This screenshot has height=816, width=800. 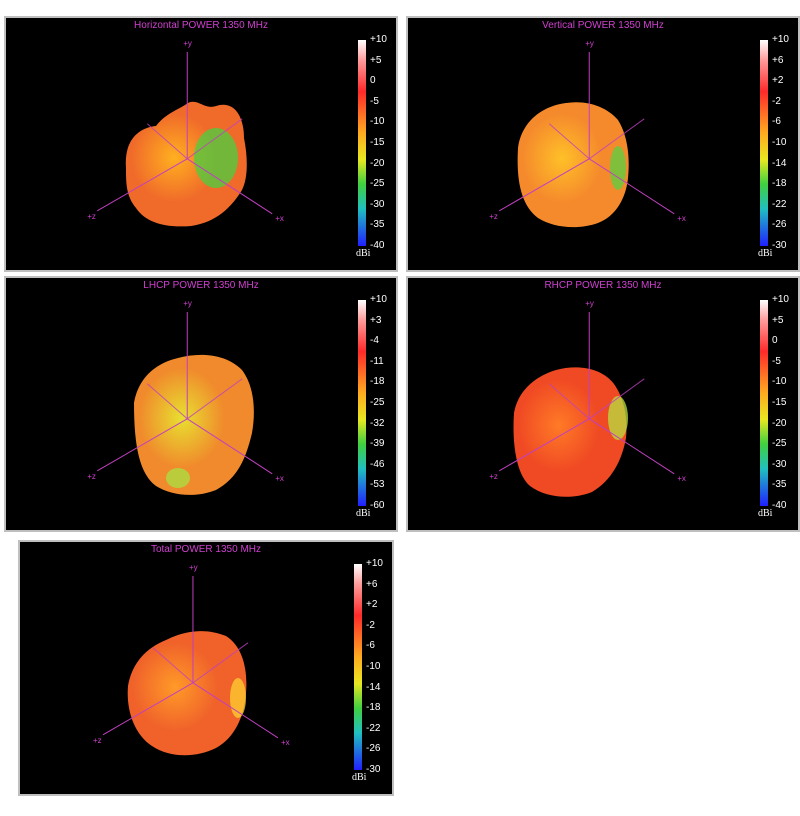 What do you see at coordinates (201, 285) in the screenshot?
I see `panel-title: LHCP POWER 1350 MHz` at bounding box center [201, 285].